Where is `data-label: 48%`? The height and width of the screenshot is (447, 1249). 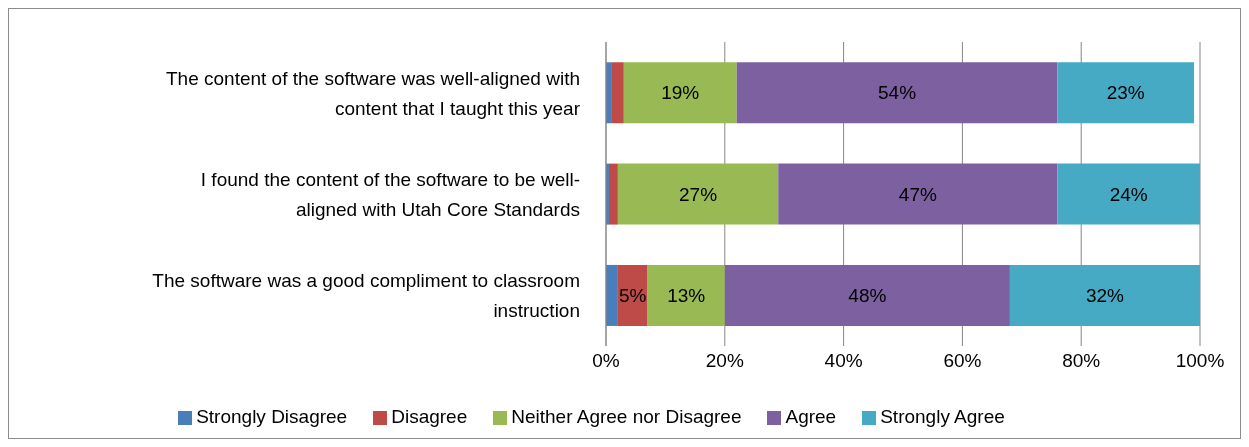
data-label: 48% is located at coordinates (867, 295).